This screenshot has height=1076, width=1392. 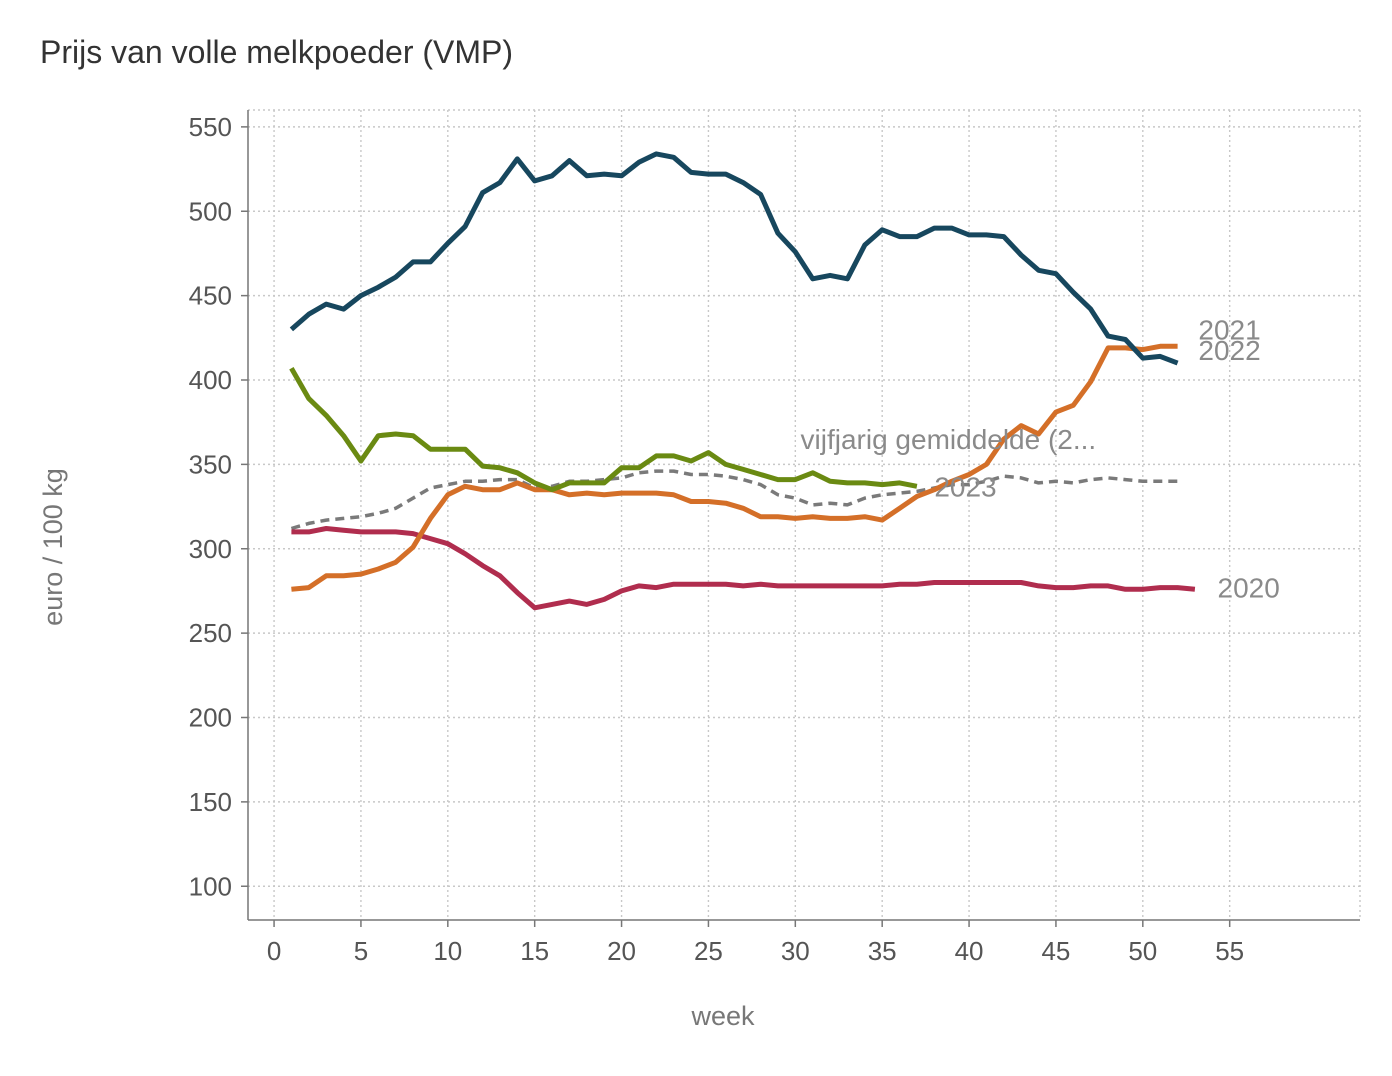 I want to click on chart-title: Prijs van volle melkpoeder (VMP), so click(x=277, y=52).